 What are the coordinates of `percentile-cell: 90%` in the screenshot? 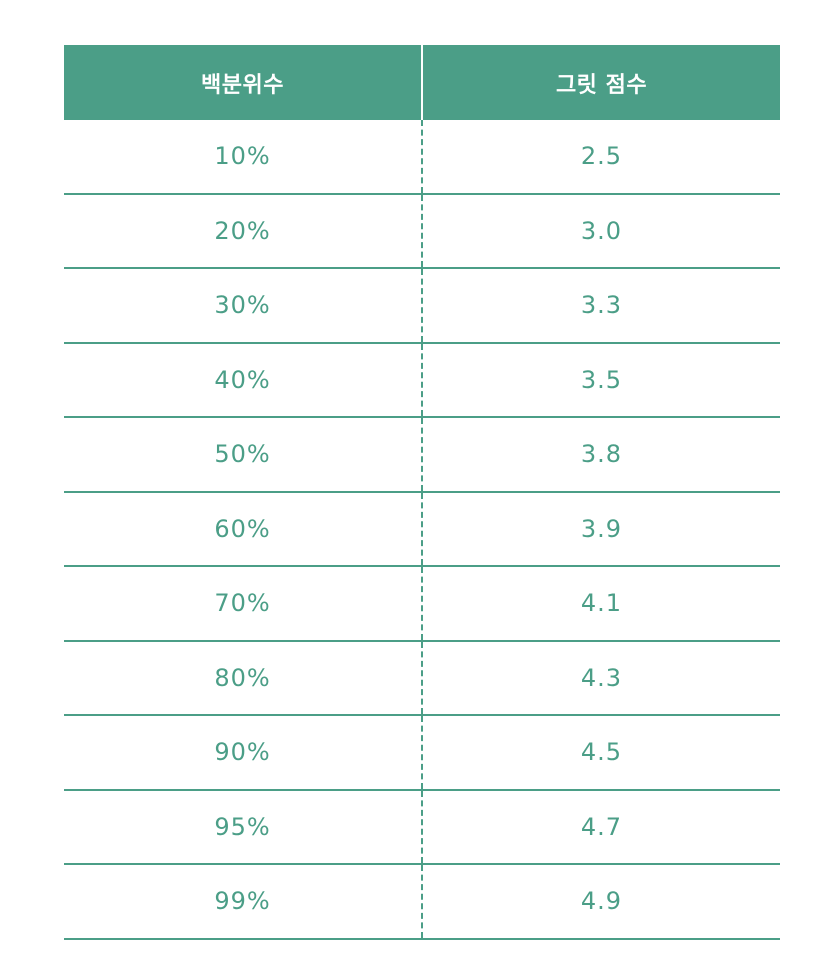 It's located at (243, 752).